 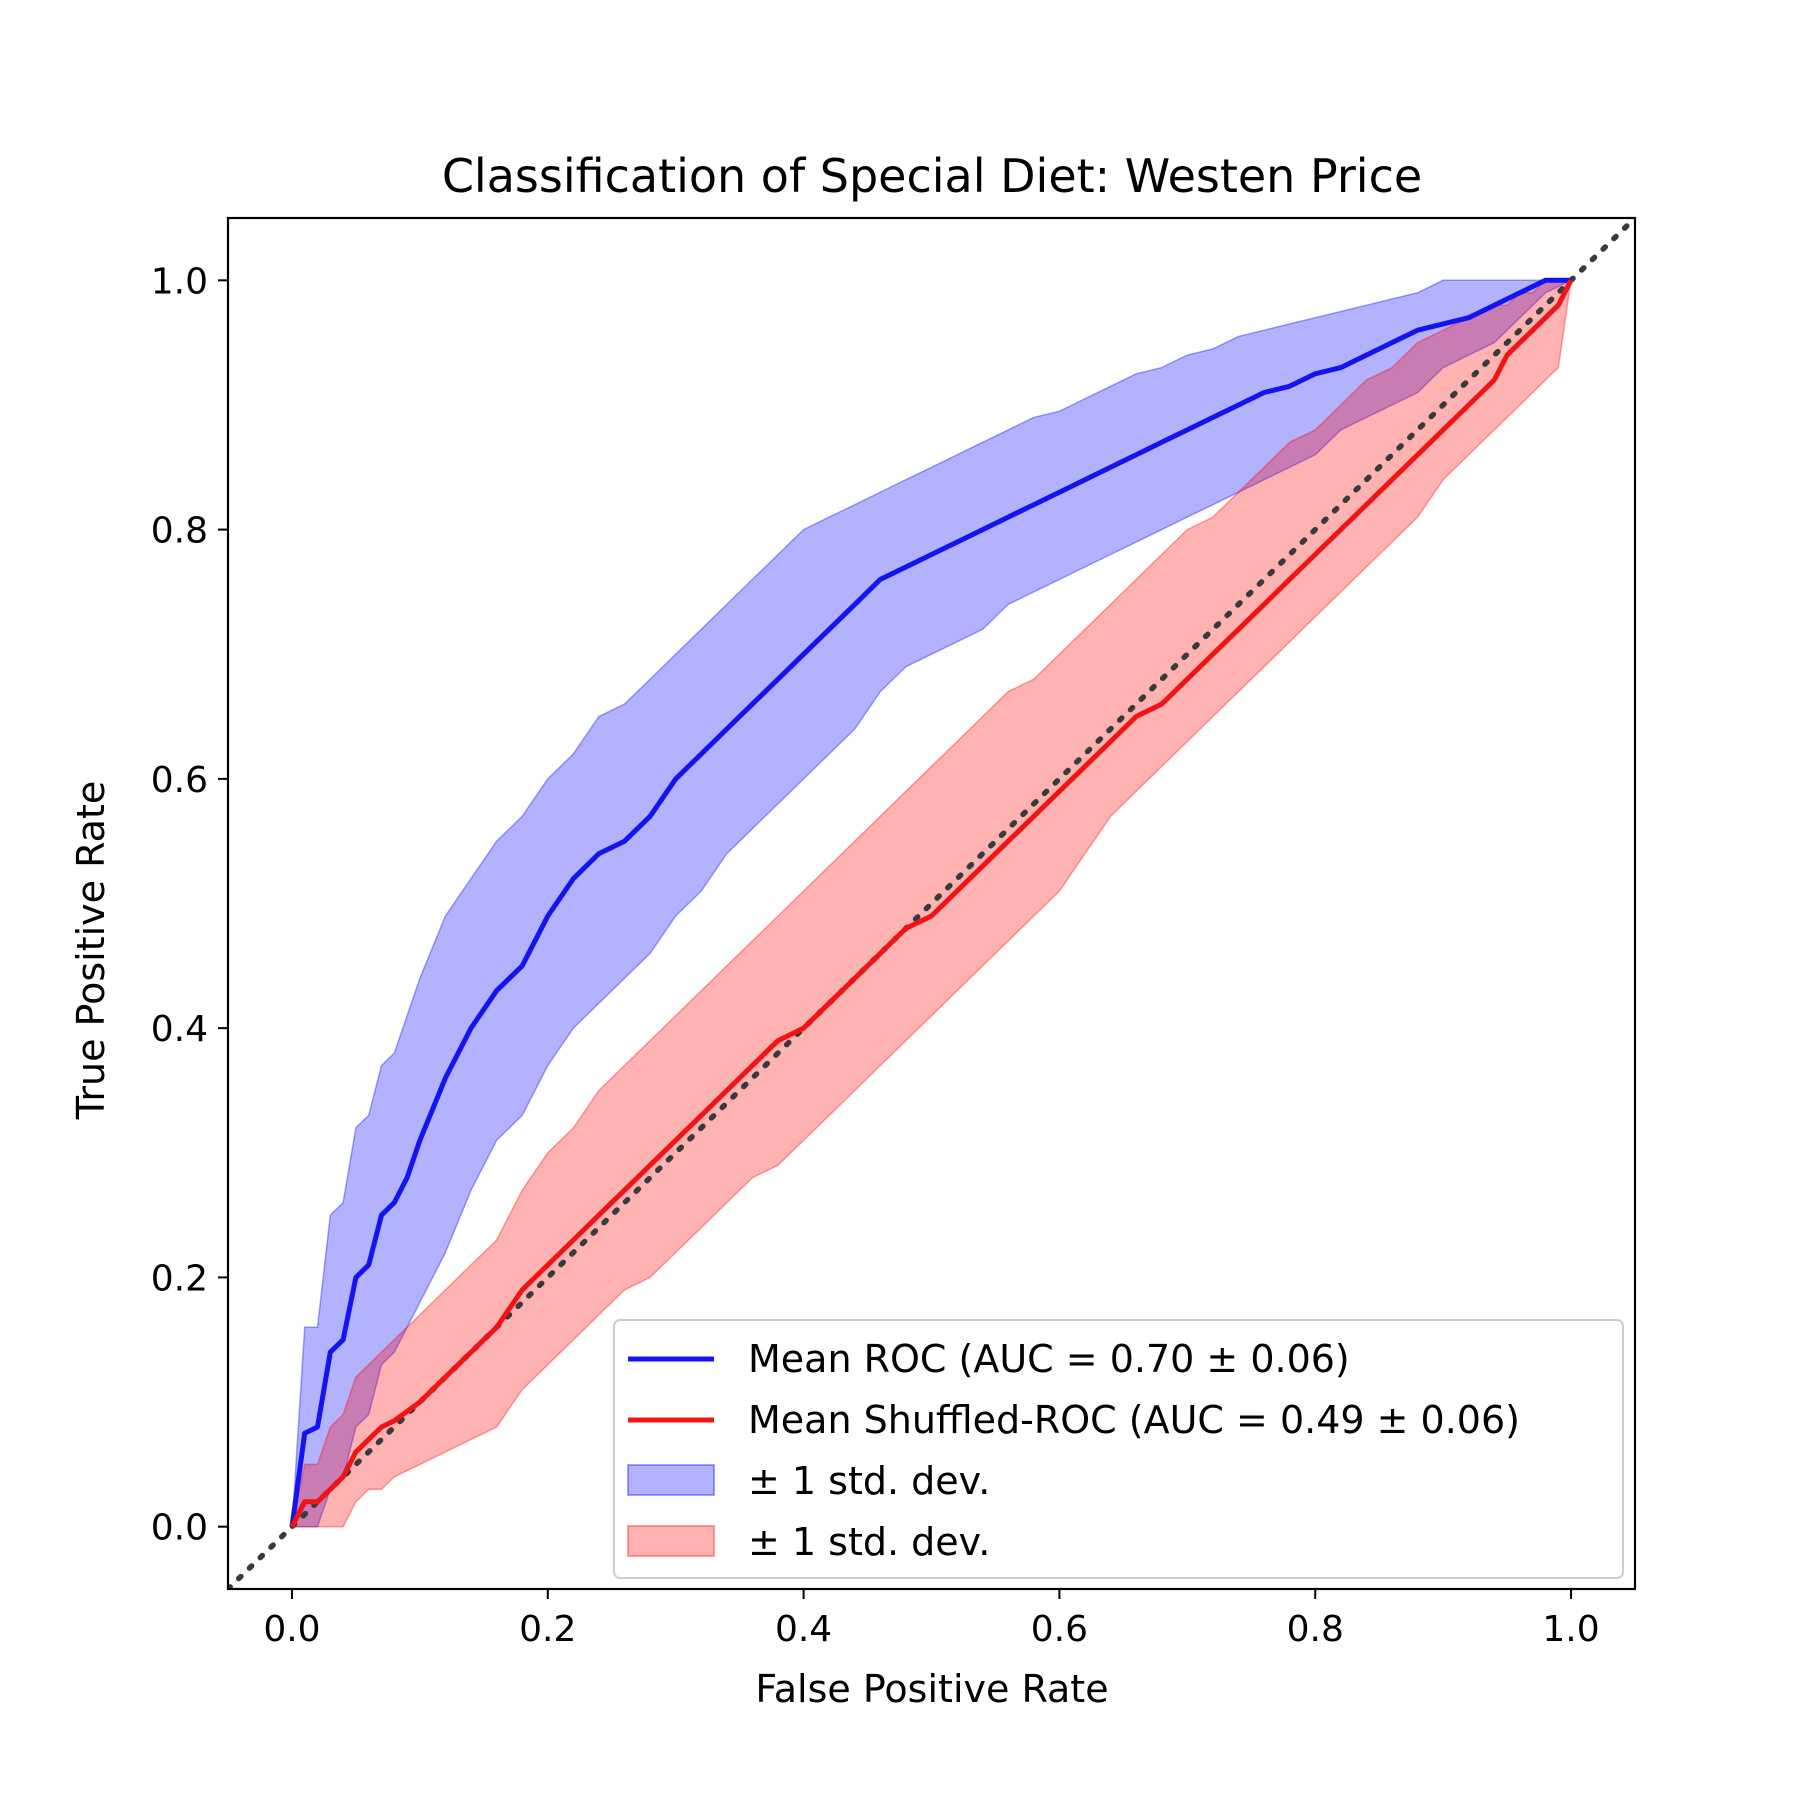 What do you see at coordinates (1059, 1629) in the screenshot?
I see `x-tick-label: 0.6` at bounding box center [1059, 1629].